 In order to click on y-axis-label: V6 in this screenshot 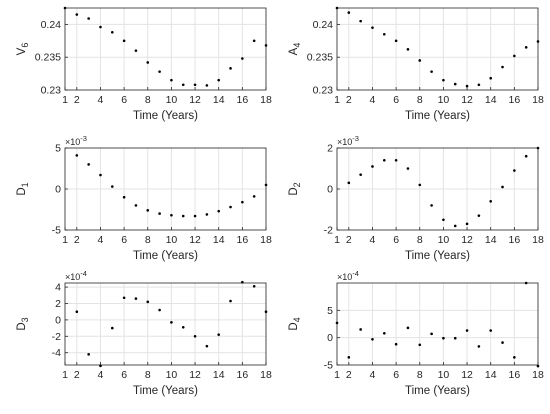, I will do `click(23, 49)`.